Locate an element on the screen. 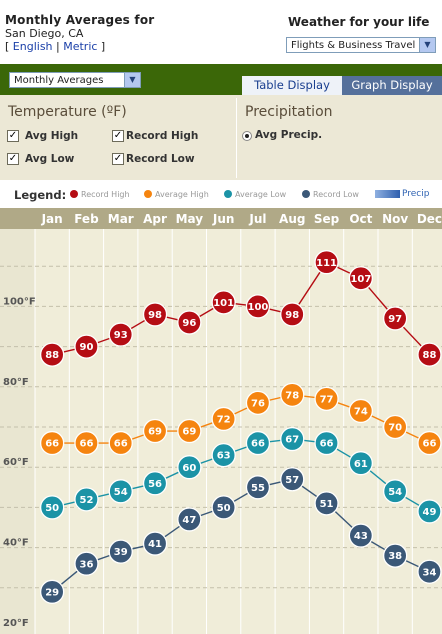 This screenshot has height=634, width=442. data-label: 67 is located at coordinates (292, 440).